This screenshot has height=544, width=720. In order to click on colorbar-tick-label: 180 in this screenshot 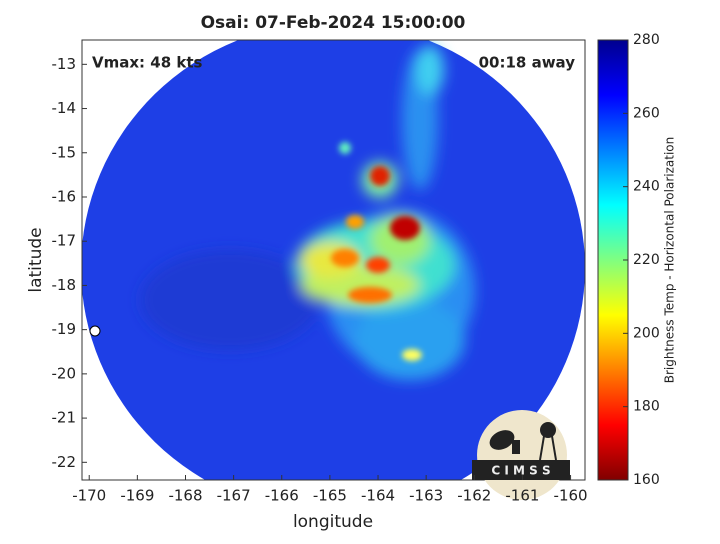, I will do `click(646, 407)`.